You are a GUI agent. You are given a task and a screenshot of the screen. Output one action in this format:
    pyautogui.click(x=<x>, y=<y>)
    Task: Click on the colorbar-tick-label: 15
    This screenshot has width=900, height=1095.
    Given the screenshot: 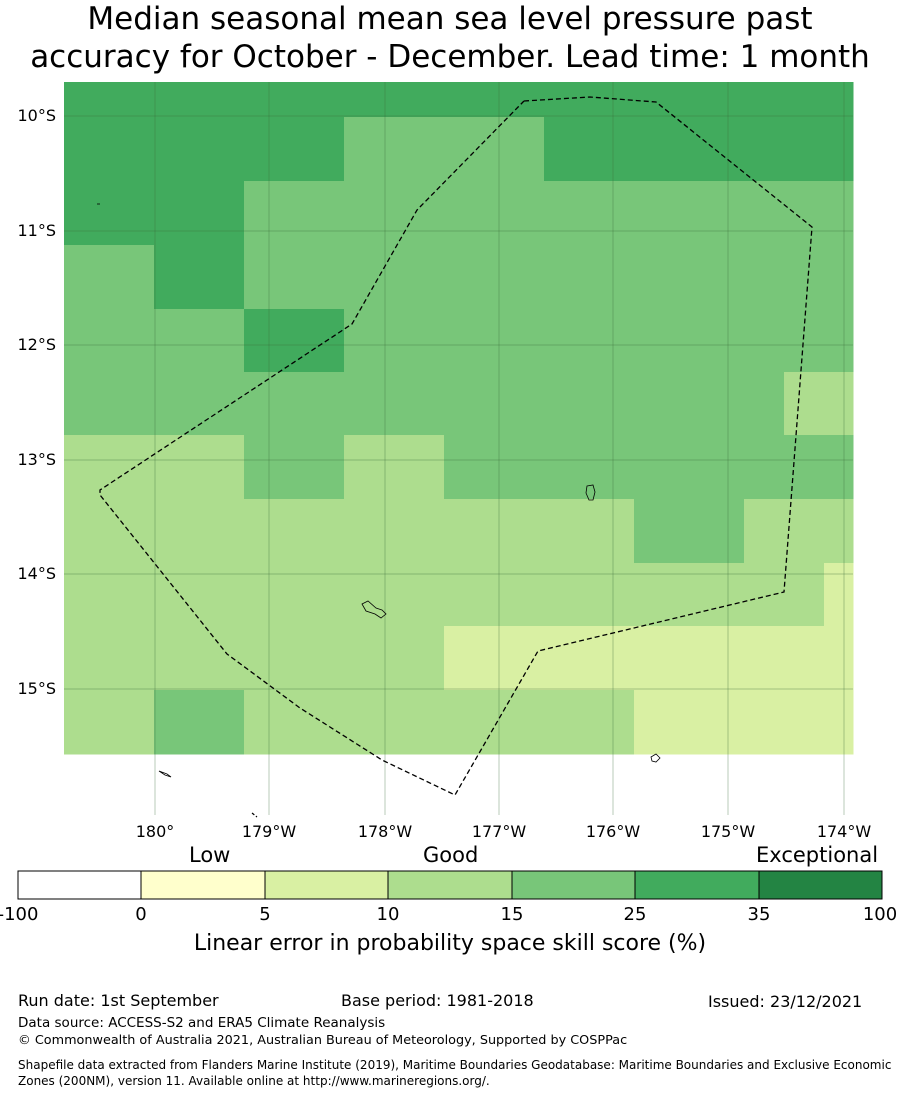 What is the action you would take?
    pyautogui.click(x=512, y=914)
    